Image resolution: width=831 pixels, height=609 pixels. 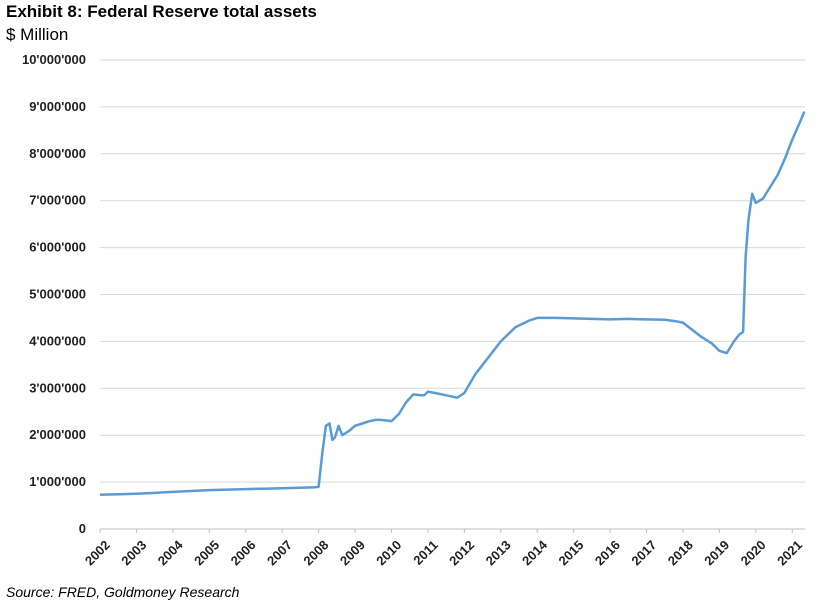 What do you see at coordinates (461, 552) in the screenshot?
I see `x-tick-label: 2012` at bounding box center [461, 552].